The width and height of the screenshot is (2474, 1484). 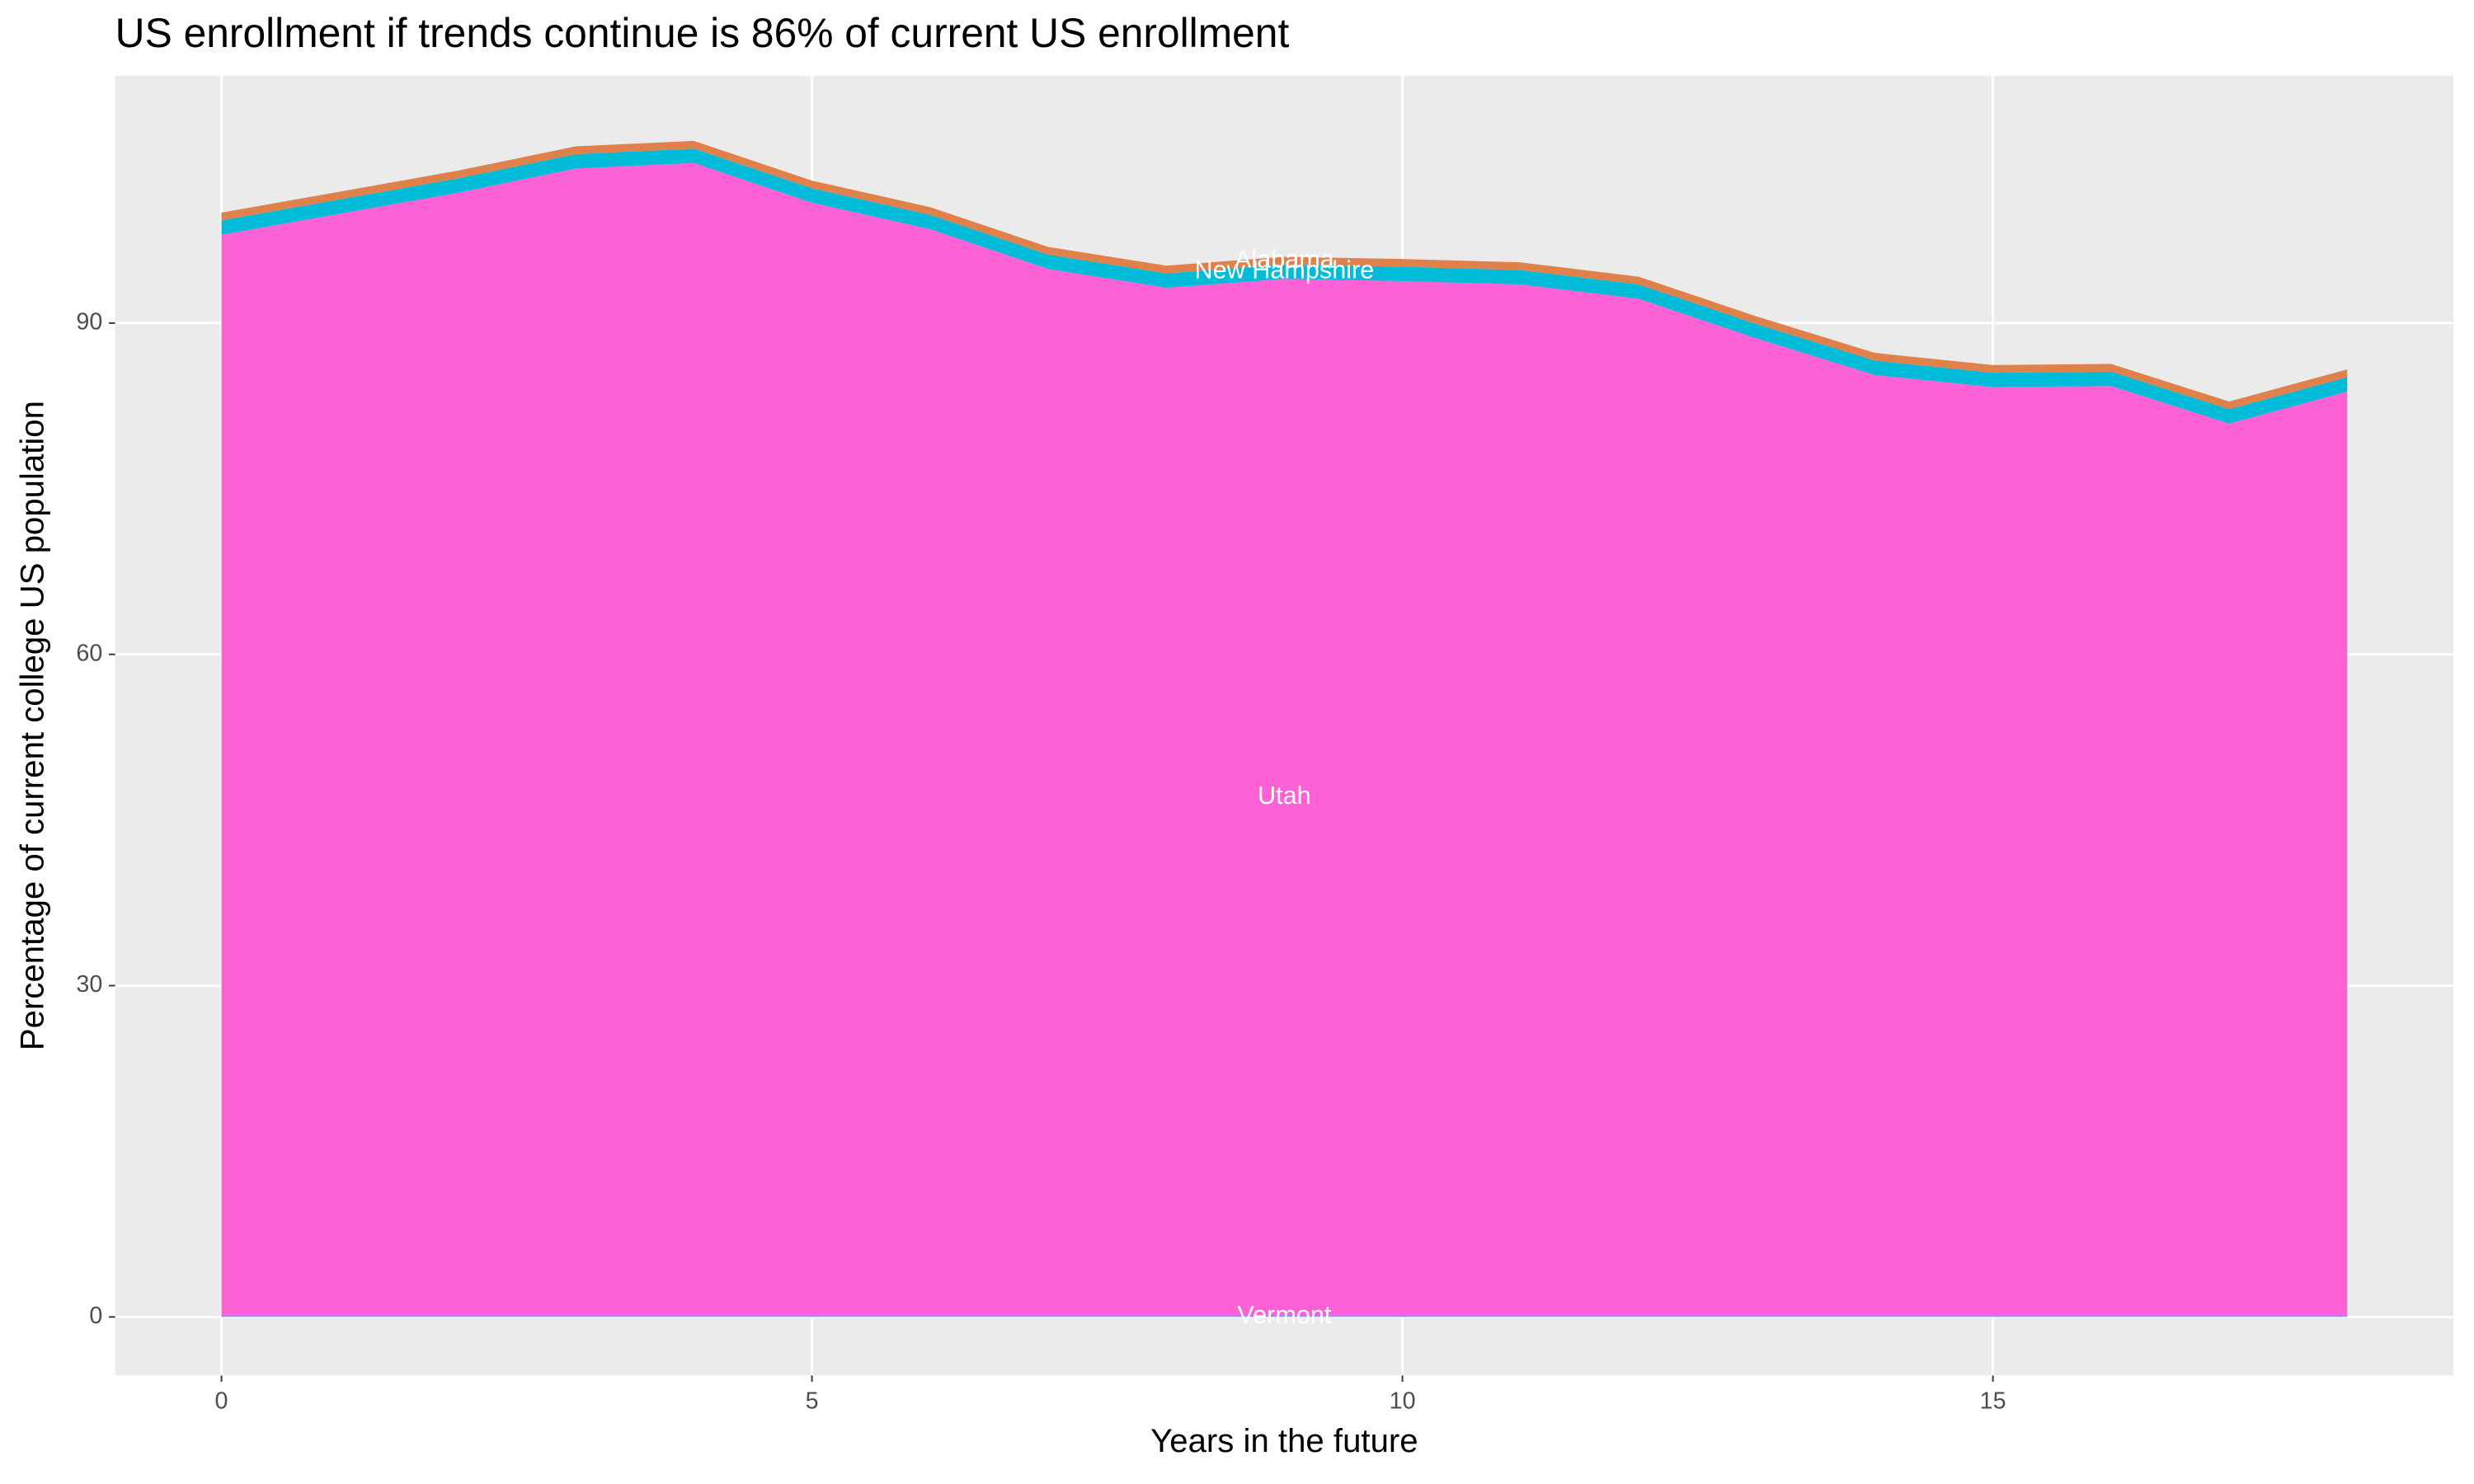 I want to click on y-tick-label: 90, so click(x=89, y=321).